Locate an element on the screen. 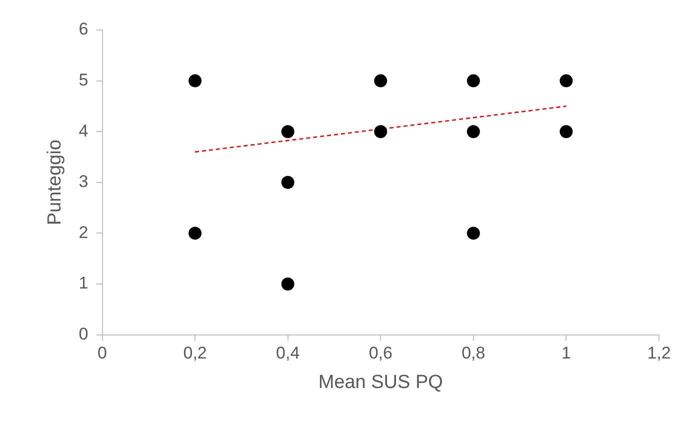  x-axis-title: Mean SUS PQ is located at coordinates (380, 382).